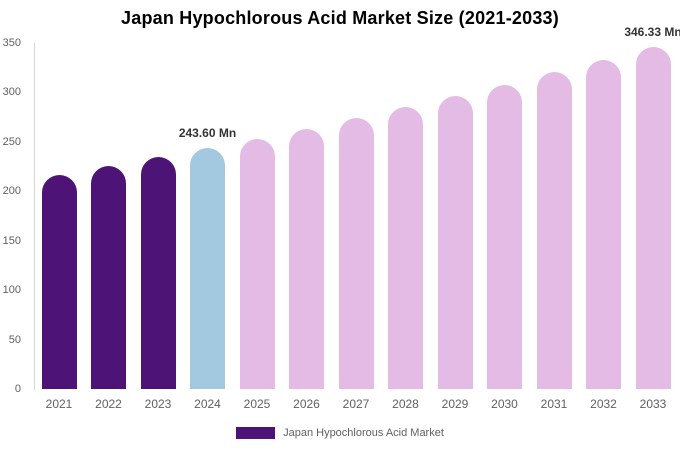 The width and height of the screenshot is (680, 450). What do you see at coordinates (11, 290) in the screenshot?
I see `y-tick-label: 100` at bounding box center [11, 290].